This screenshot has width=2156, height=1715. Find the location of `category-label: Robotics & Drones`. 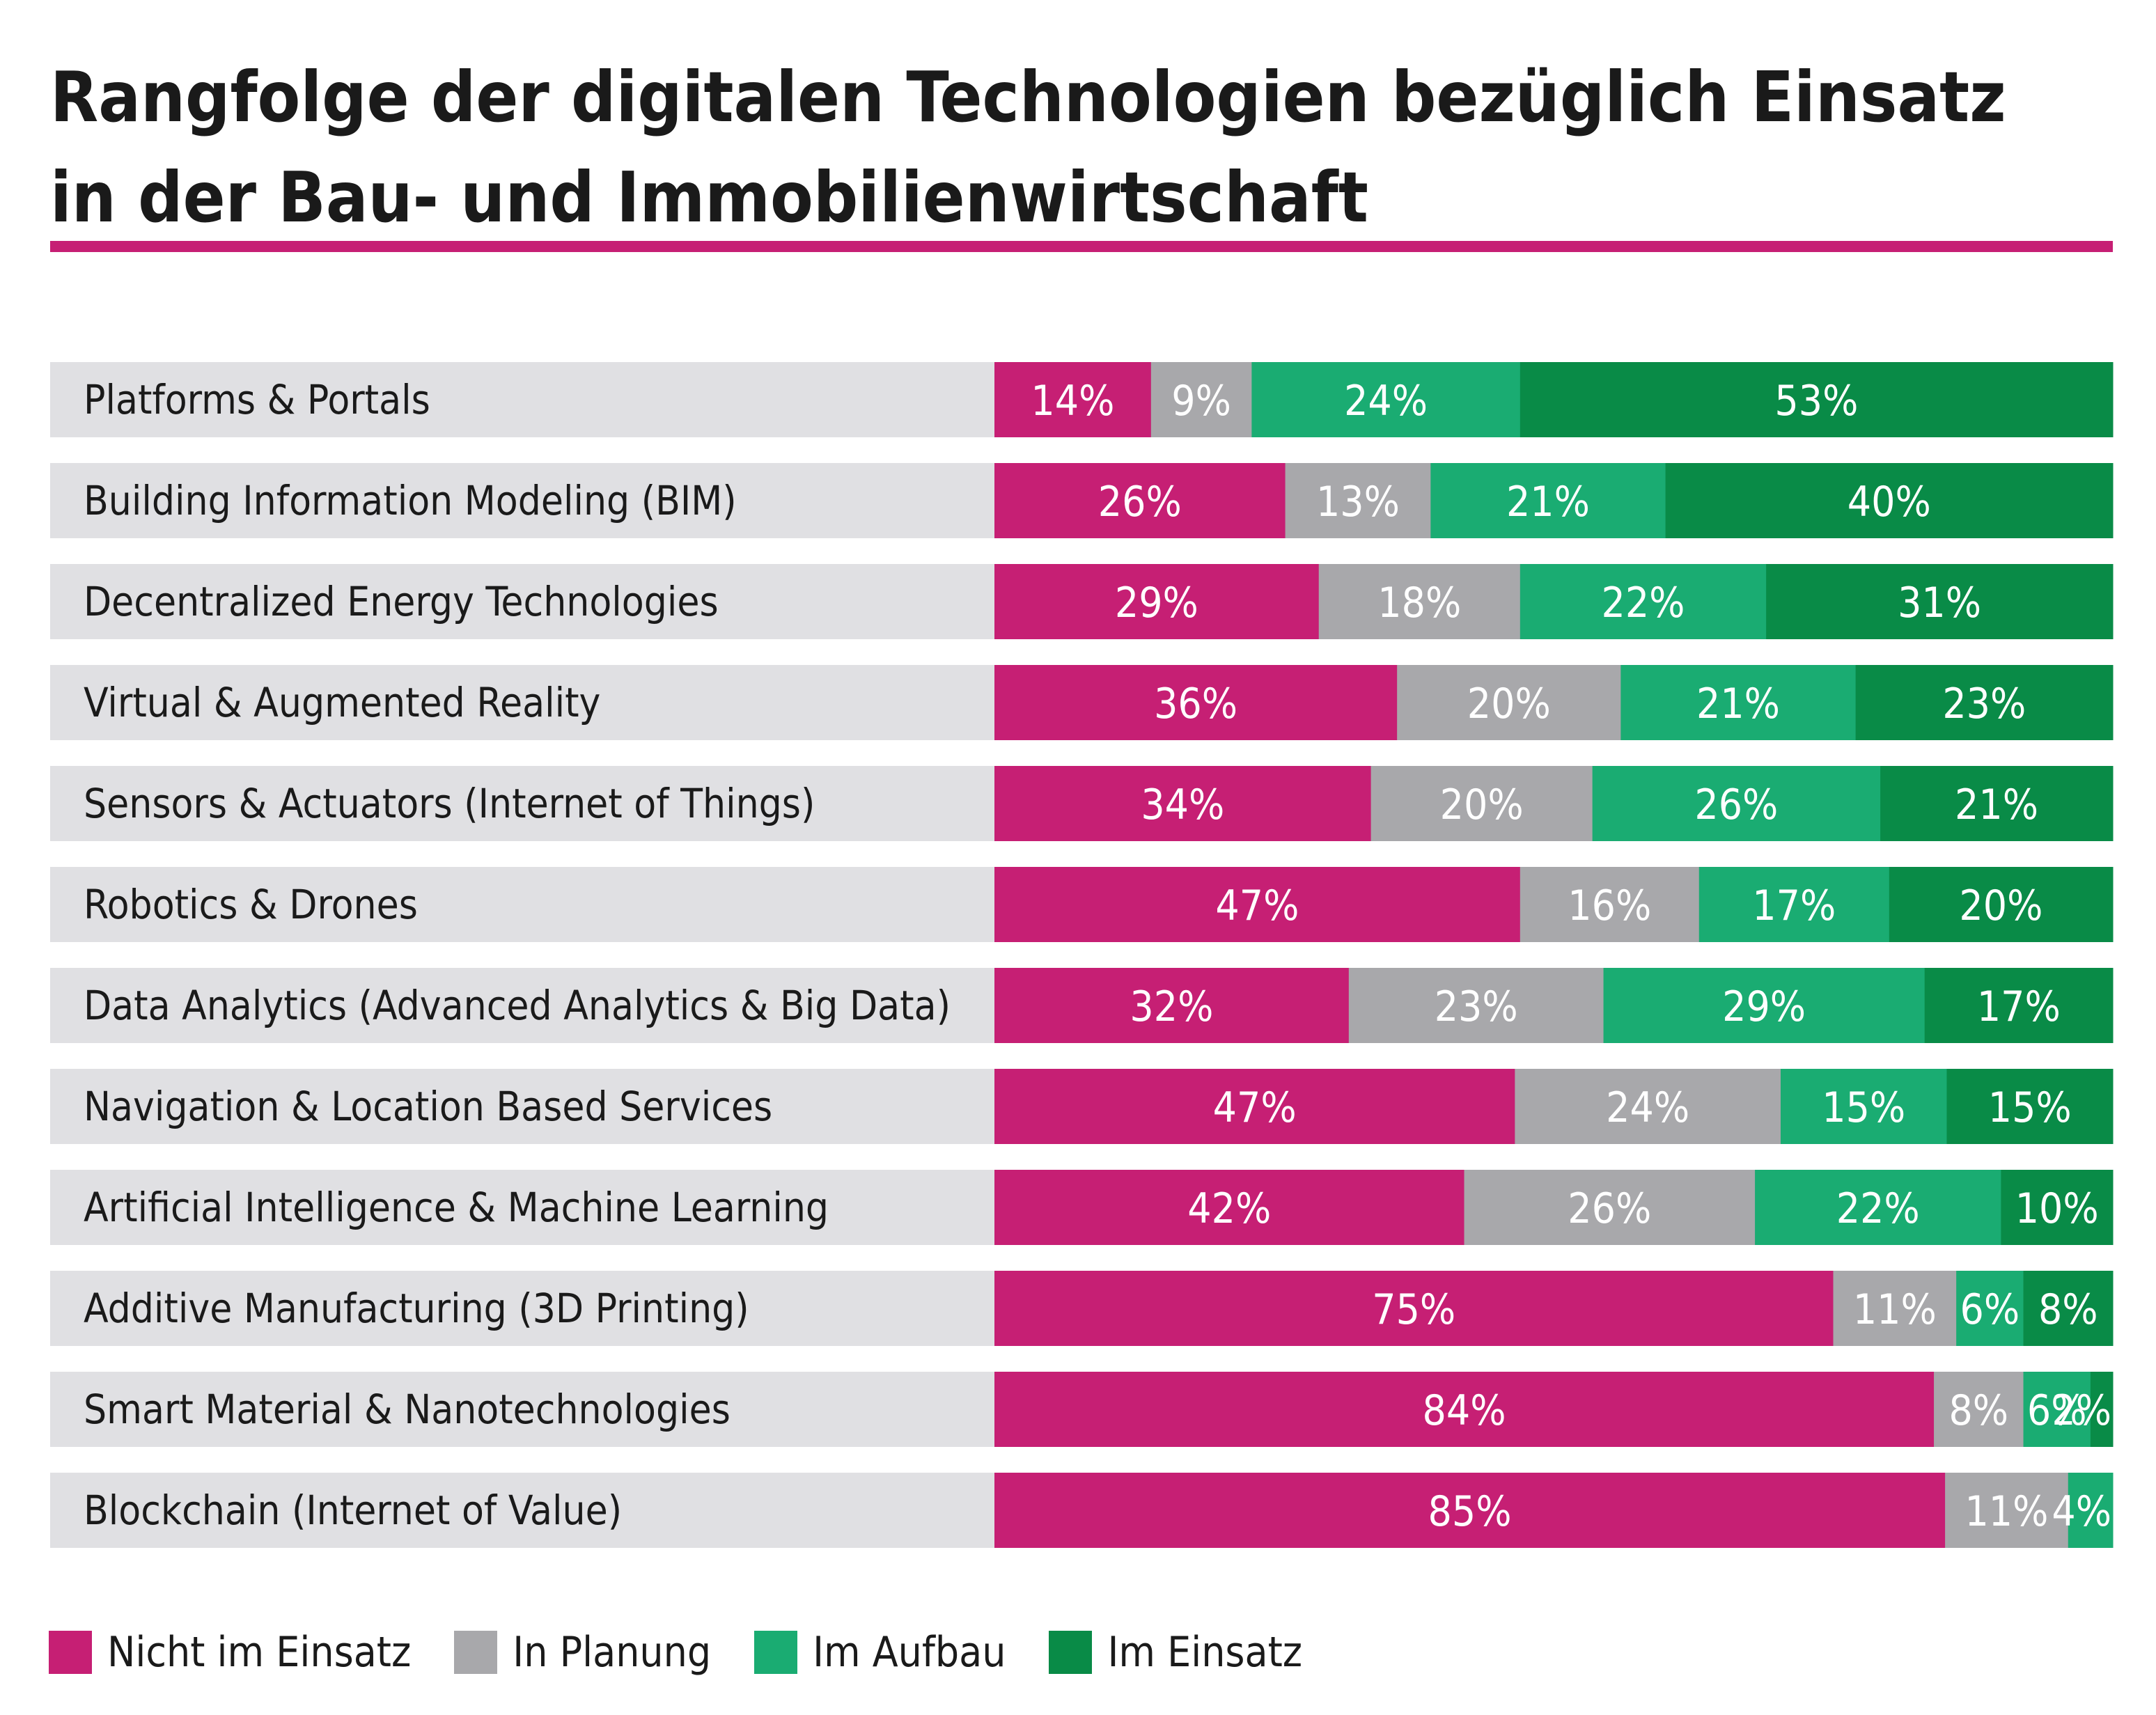

category-label: Robotics & Drones is located at coordinates (251, 904).